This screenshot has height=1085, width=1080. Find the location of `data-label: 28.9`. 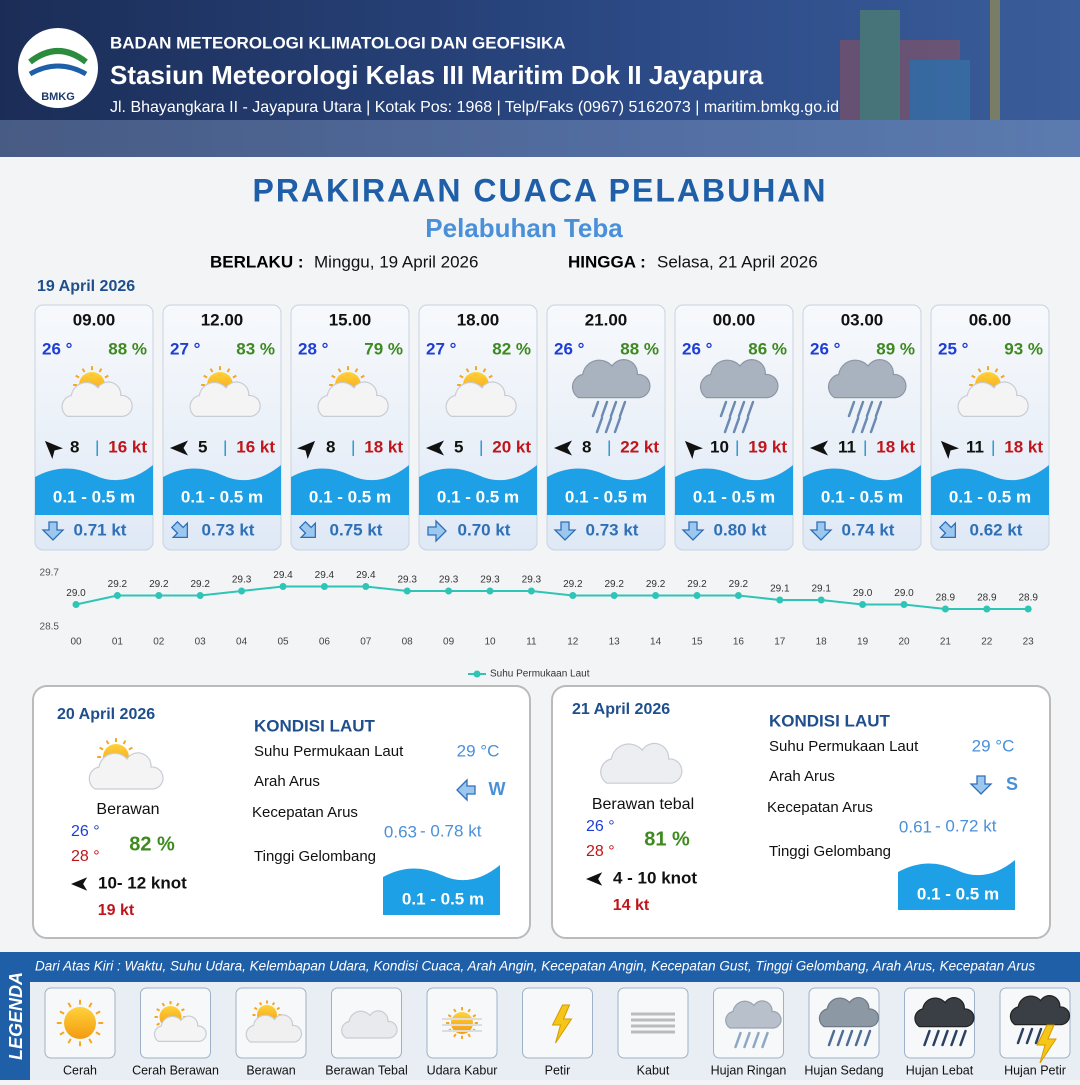

data-label: 28.9 is located at coordinates (946, 598).